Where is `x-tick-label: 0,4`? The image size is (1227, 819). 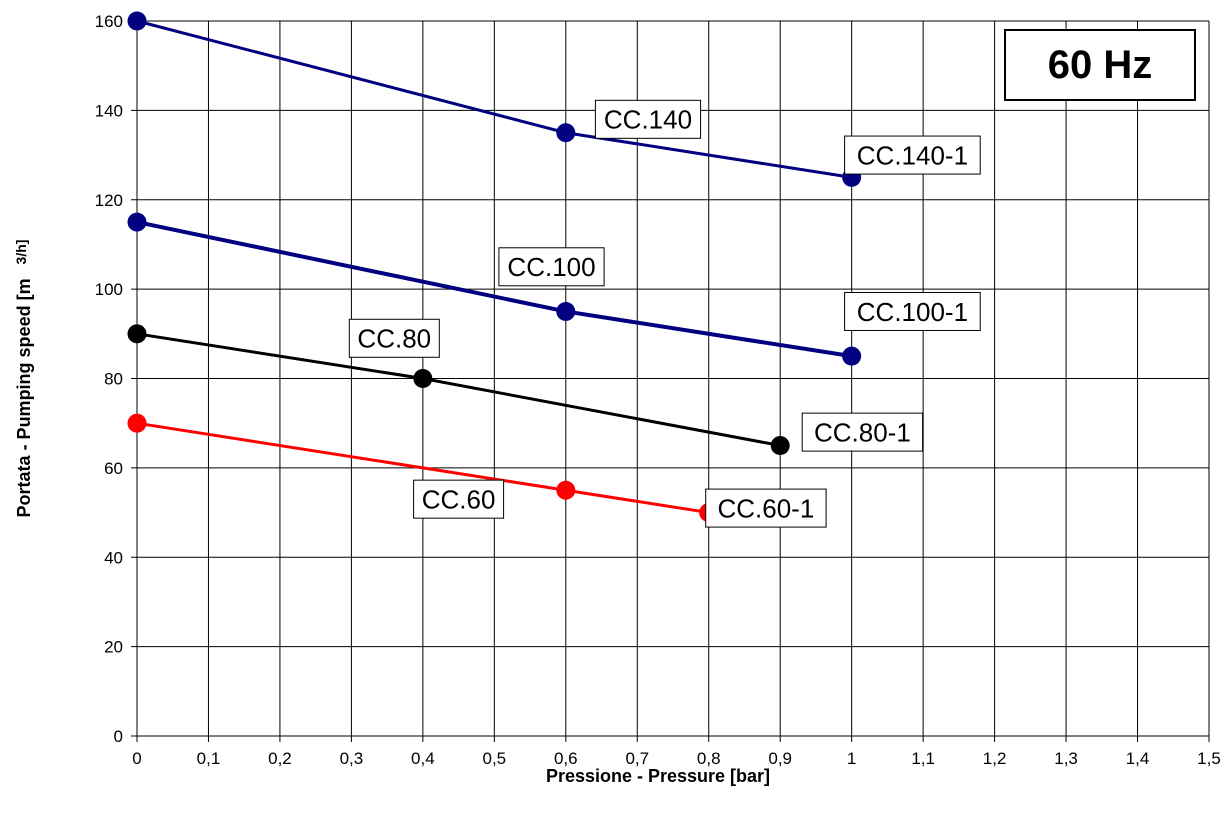 x-tick-label: 0,4 is located at coordinates (423, 758).